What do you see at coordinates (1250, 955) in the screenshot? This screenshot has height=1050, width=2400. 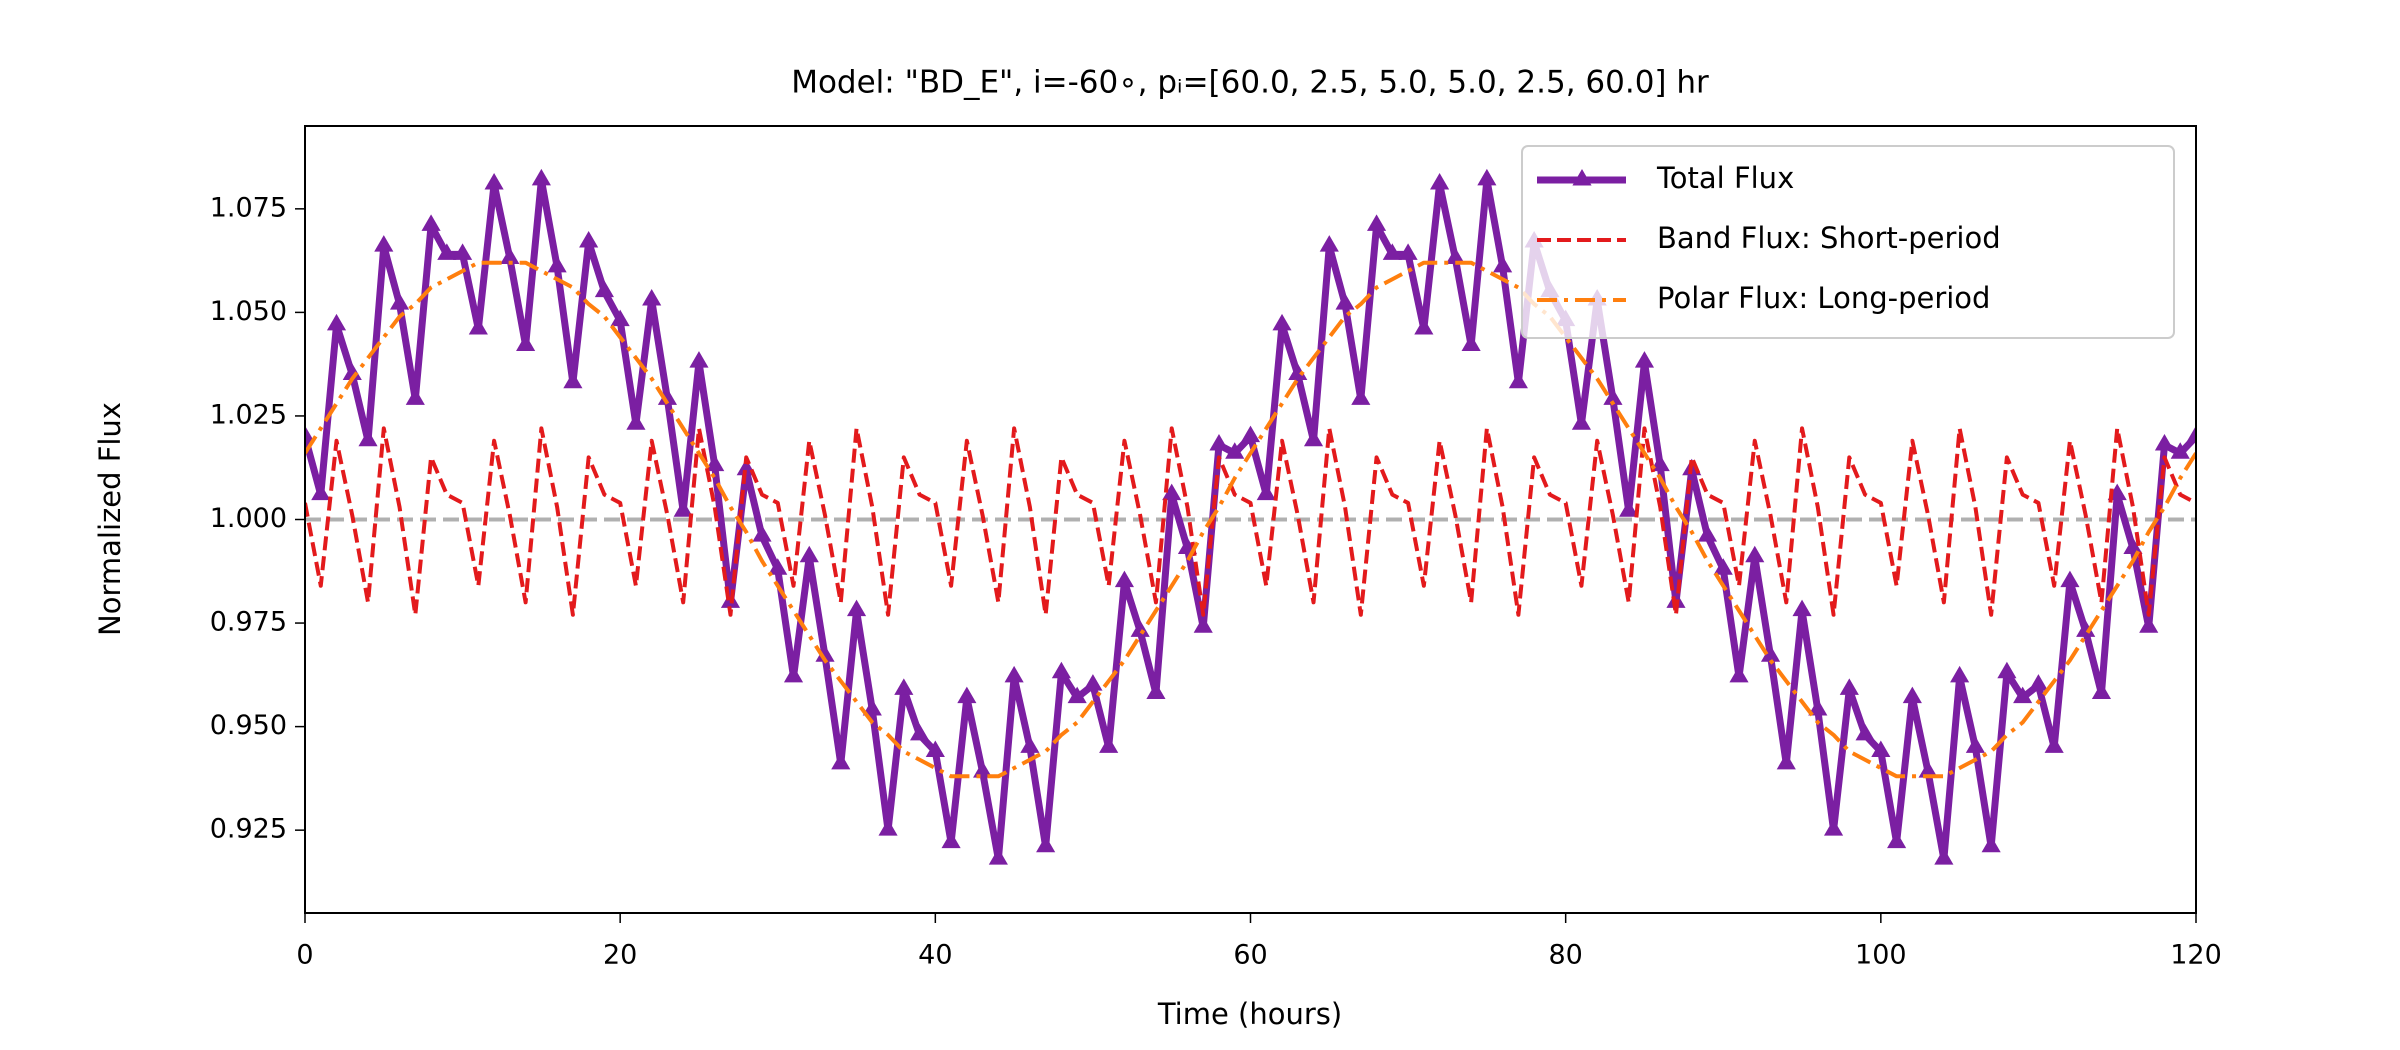 I see `x-tick-label: 60` at bounding box center [1250, 955].